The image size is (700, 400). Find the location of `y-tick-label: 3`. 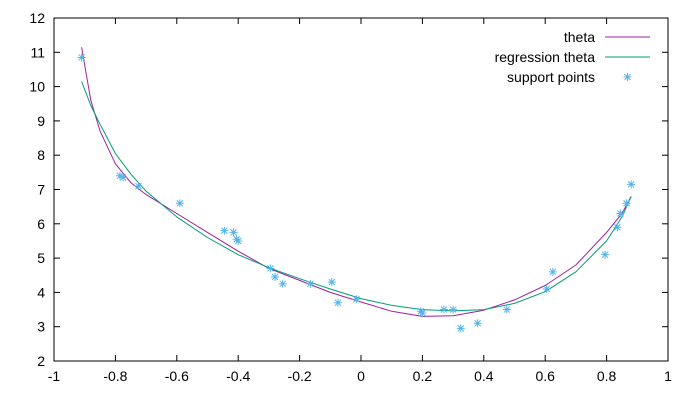

y-tick-label: 3 is located at coordinates (41, 327).